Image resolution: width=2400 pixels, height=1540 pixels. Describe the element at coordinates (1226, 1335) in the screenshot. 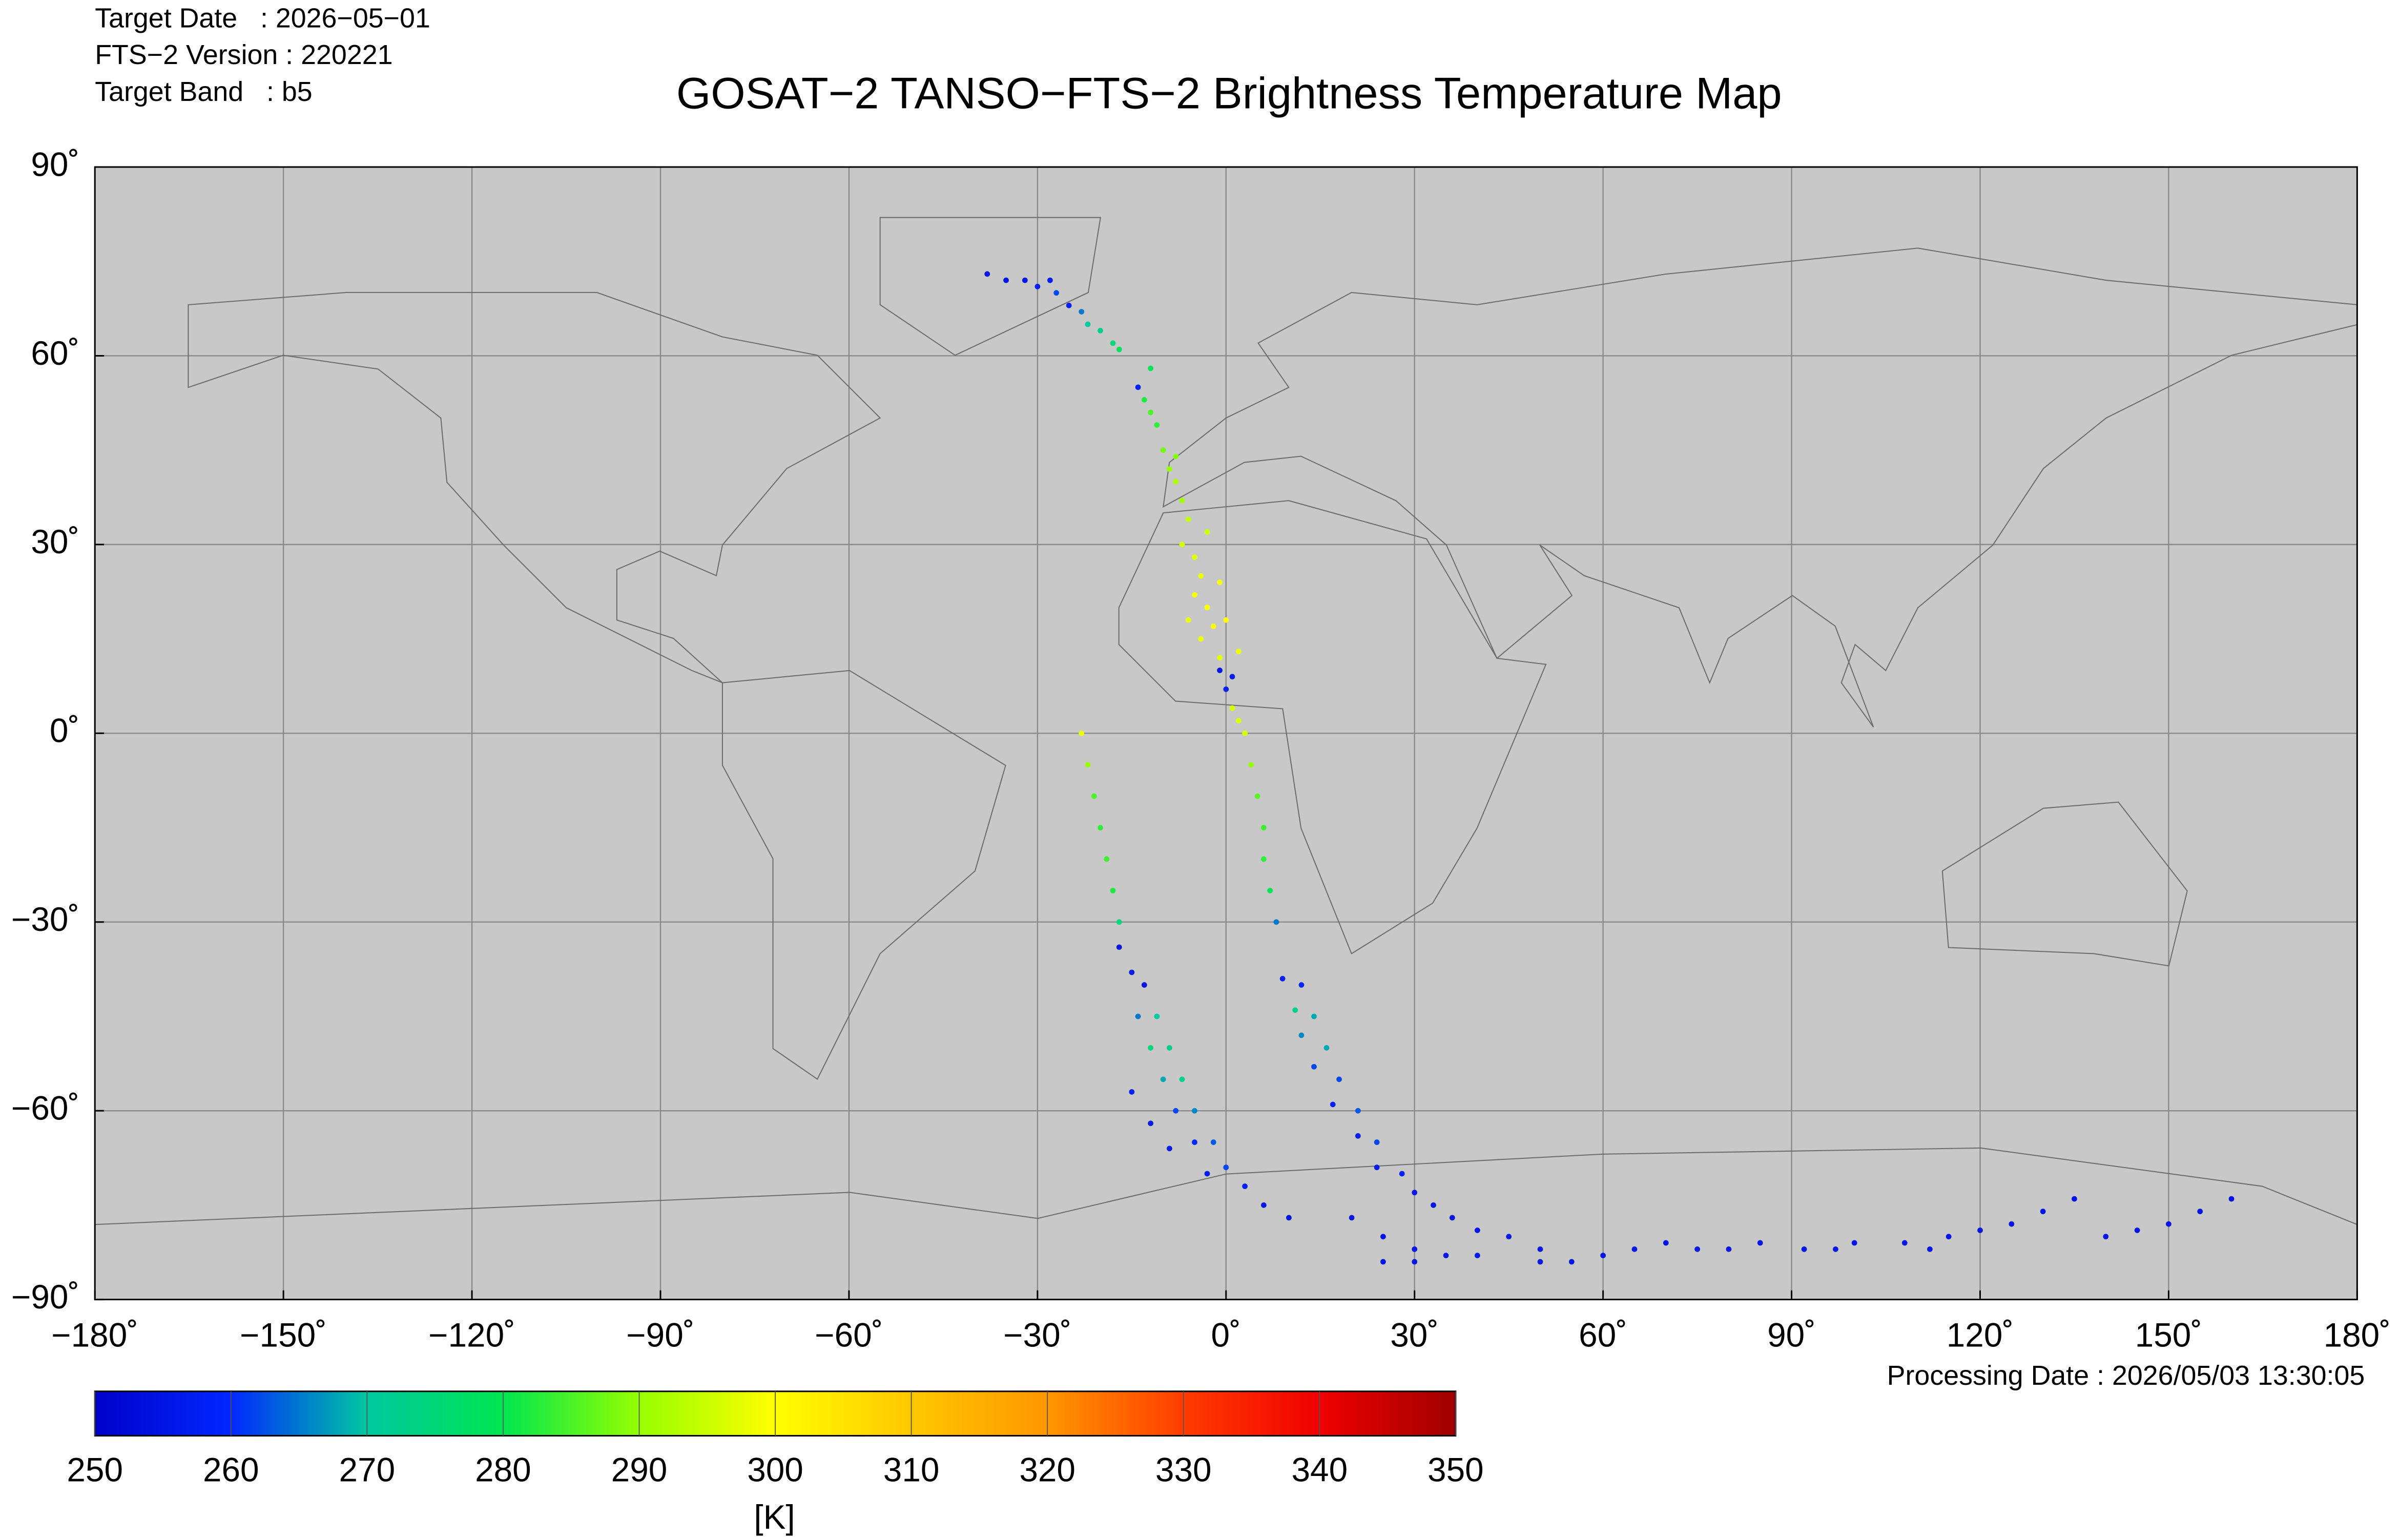

I see `x-tick-label: 0˚` at that location.